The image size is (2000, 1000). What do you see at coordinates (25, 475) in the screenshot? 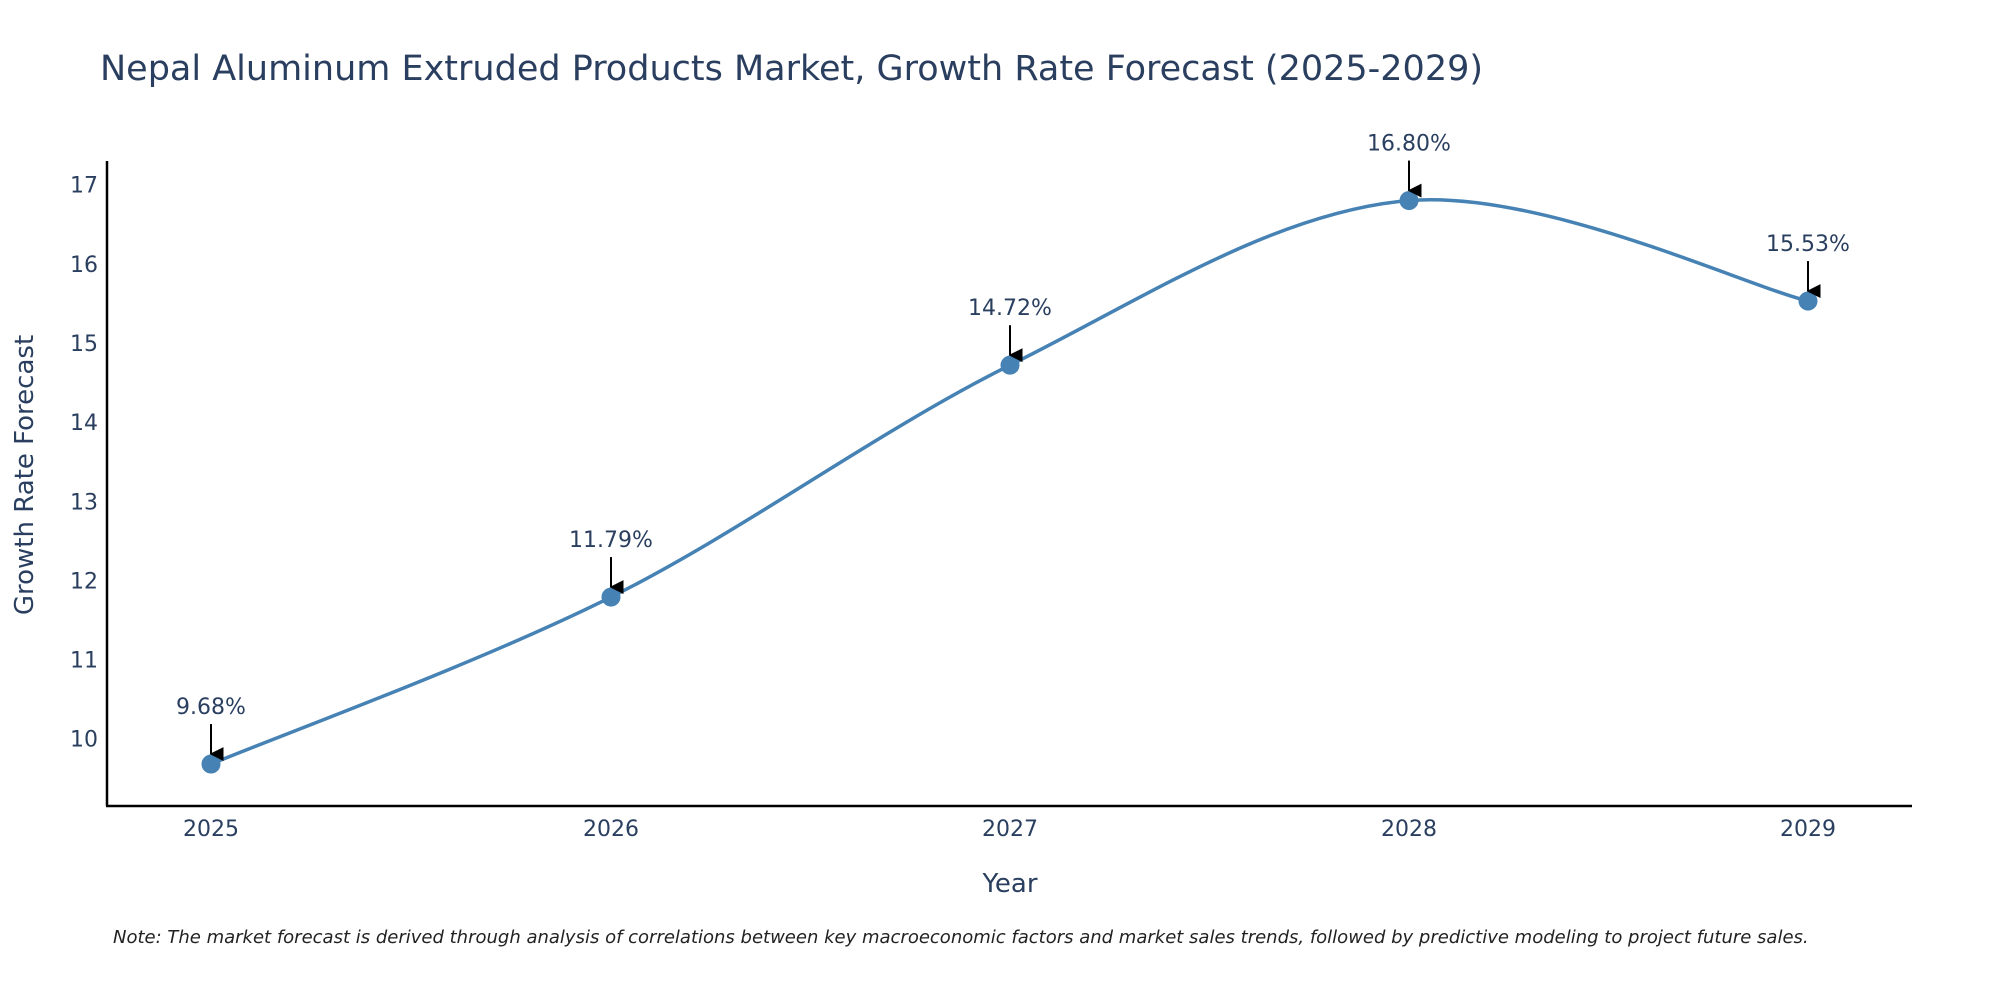
I see `y-axis-title: Growth Rate Forecast` at bounding box center [25, 475].